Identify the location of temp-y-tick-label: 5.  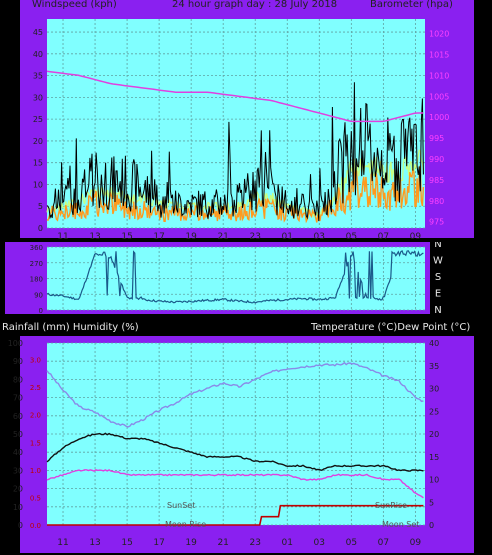
(431, 502).